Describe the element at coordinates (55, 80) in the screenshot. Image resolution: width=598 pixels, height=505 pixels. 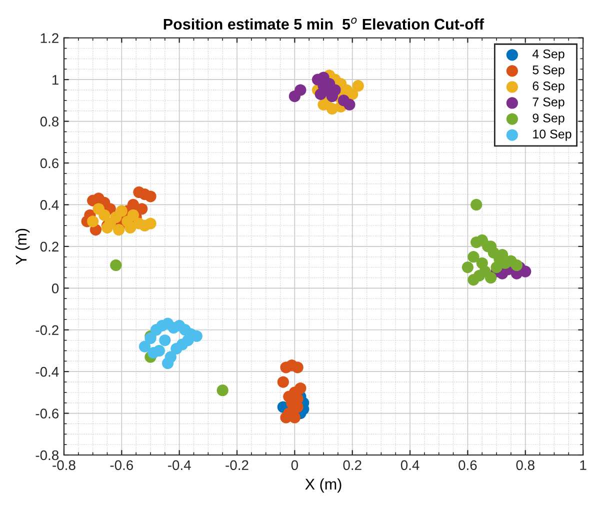
I see `y-tick-label: 1` at that location.